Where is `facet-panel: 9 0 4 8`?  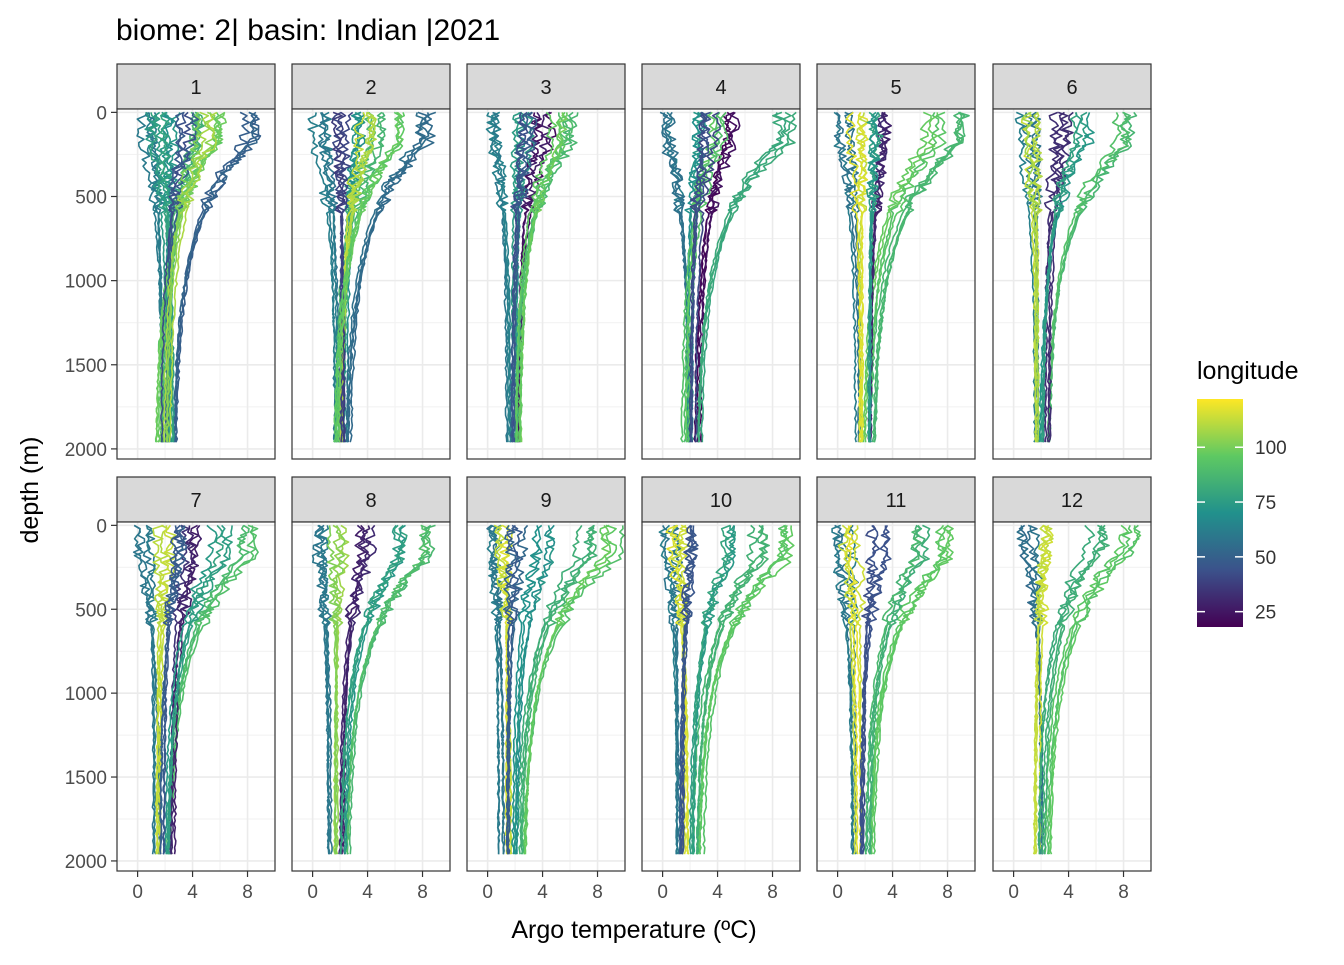
facet-panel: 9 0 4 8 is located at coordinates (546, 689).